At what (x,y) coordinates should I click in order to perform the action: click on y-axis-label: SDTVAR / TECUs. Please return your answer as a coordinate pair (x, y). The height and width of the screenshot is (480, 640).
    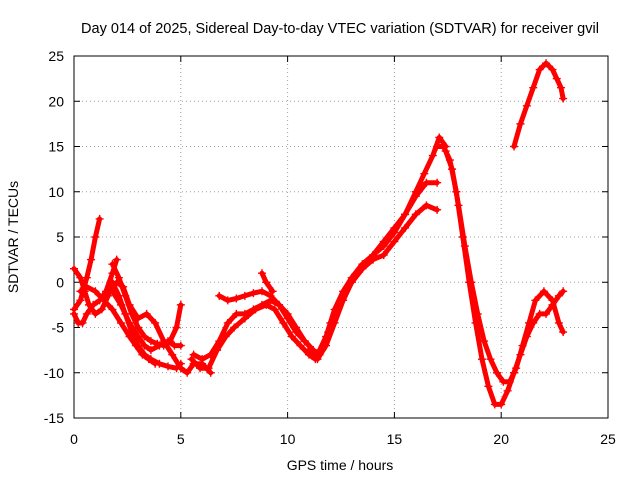
    Looking at the image, I should click on (13, 237).